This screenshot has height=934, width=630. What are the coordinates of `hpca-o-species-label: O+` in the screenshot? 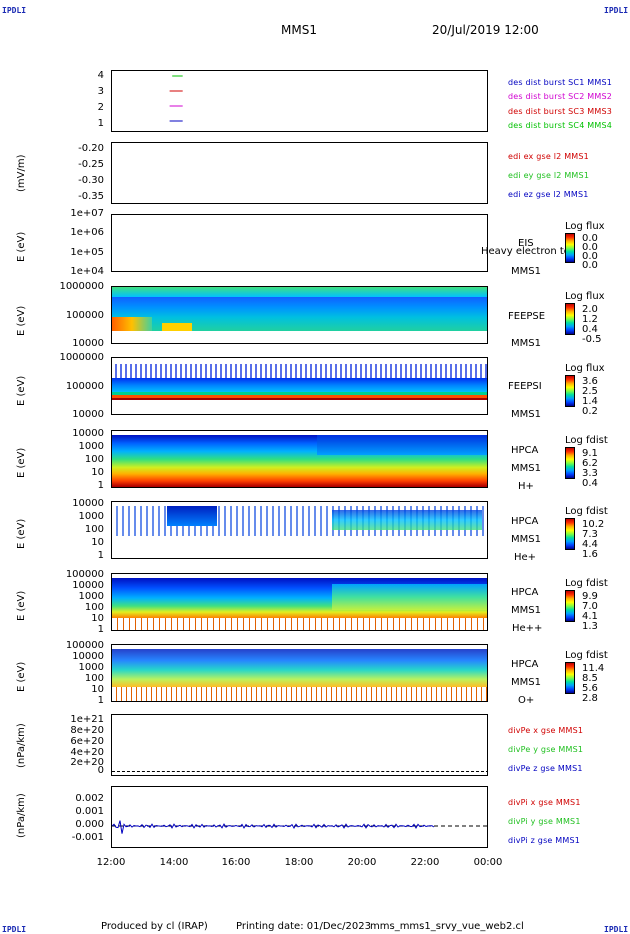 It's located at (526, 700).